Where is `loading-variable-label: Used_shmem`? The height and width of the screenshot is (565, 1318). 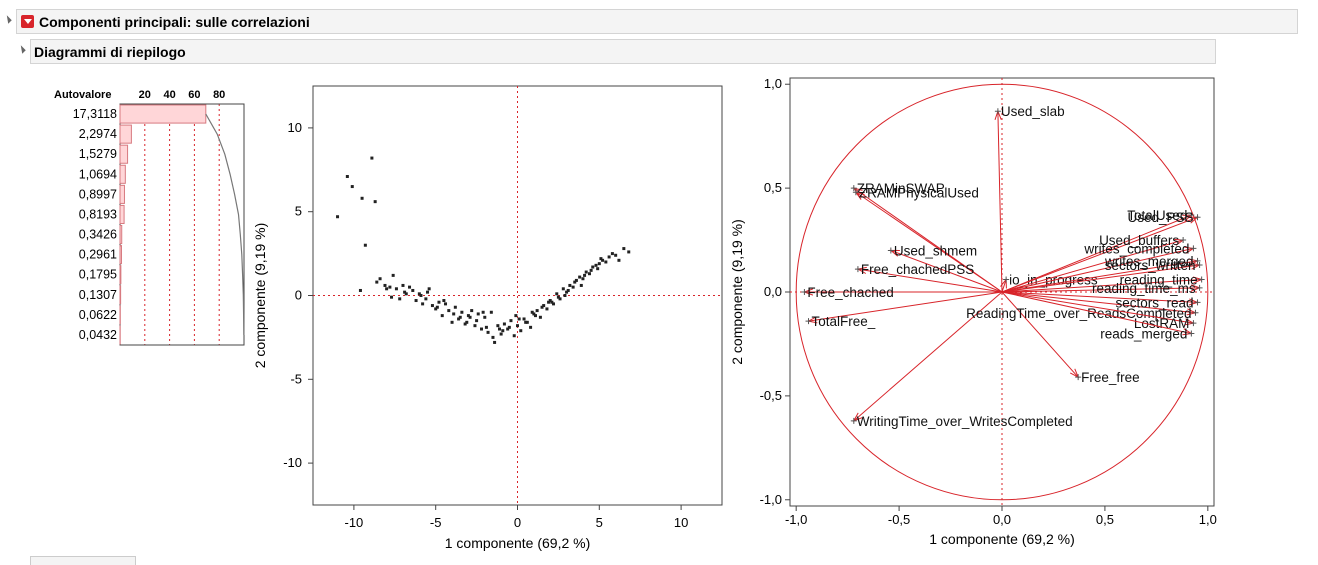
loading-variable-label: Used_shmem is located at coordinates (935, 250).